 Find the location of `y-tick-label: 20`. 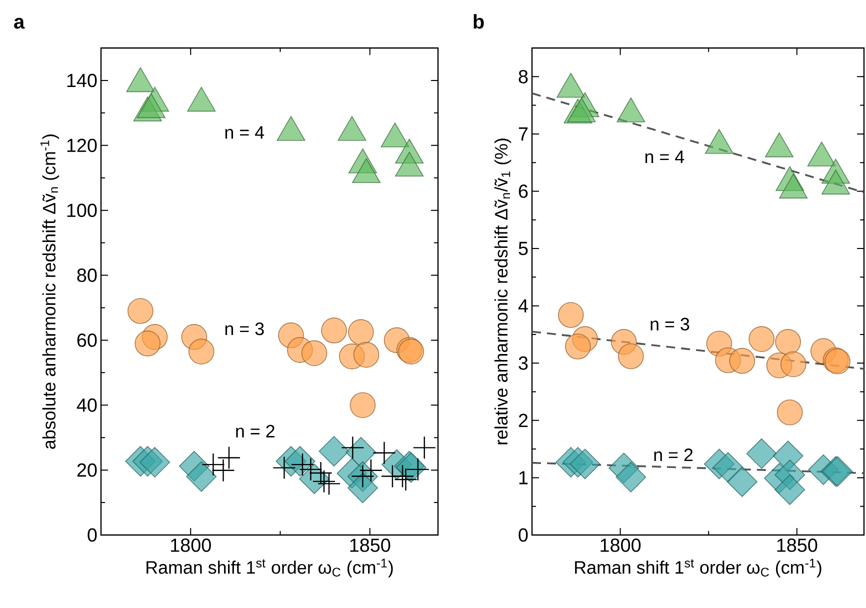

y-tick-label: 20 is located at coordinates (87, 470).